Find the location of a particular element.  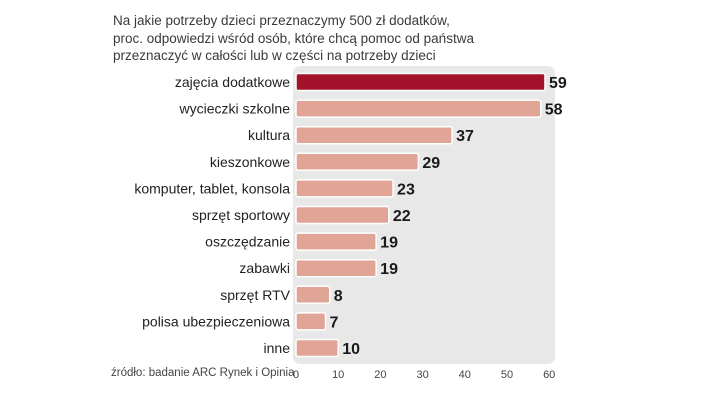

category-label-kieszonkowe: kieszonkowe is located at coordinates (250, 162).